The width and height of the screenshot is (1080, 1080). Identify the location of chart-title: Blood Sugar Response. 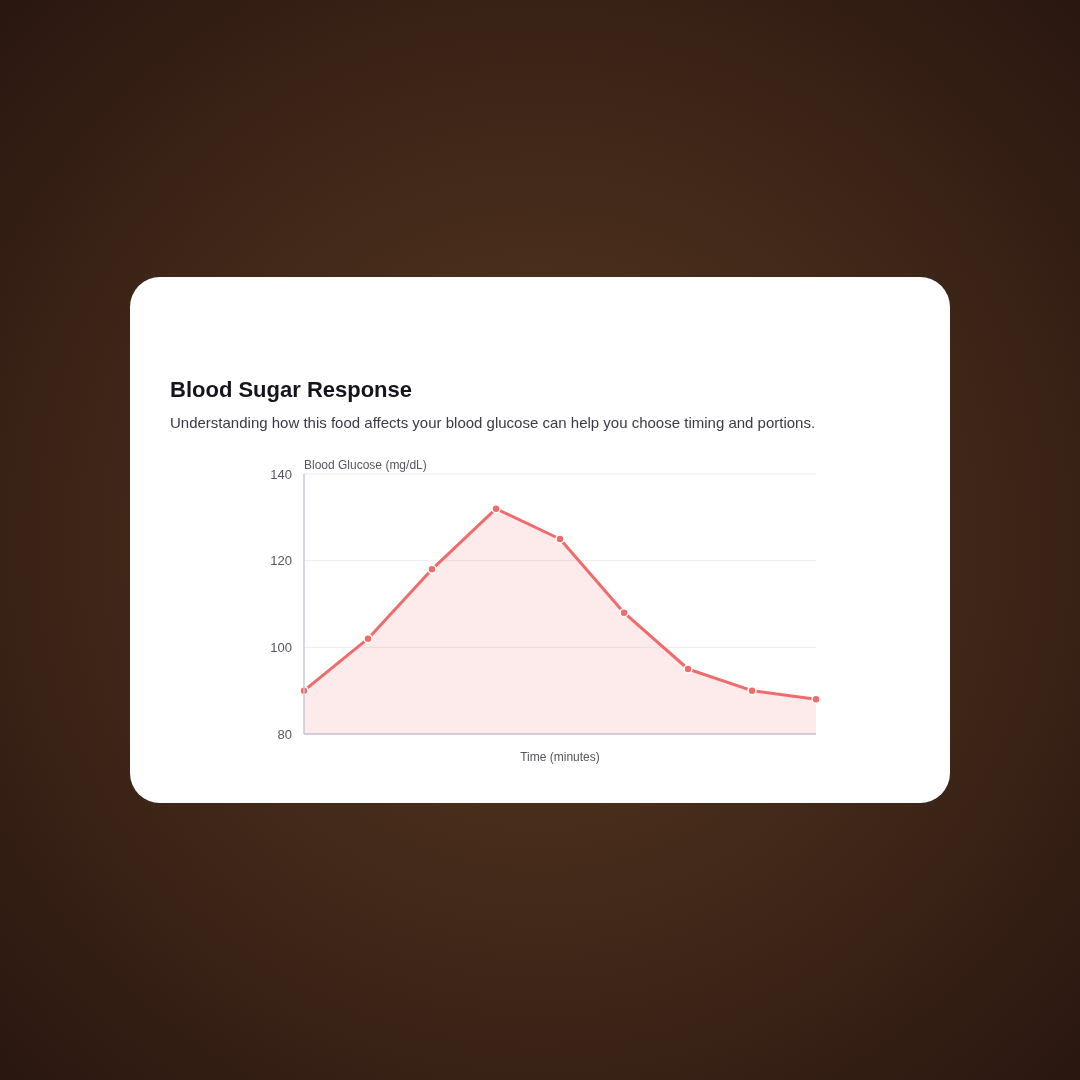
(291, 389).